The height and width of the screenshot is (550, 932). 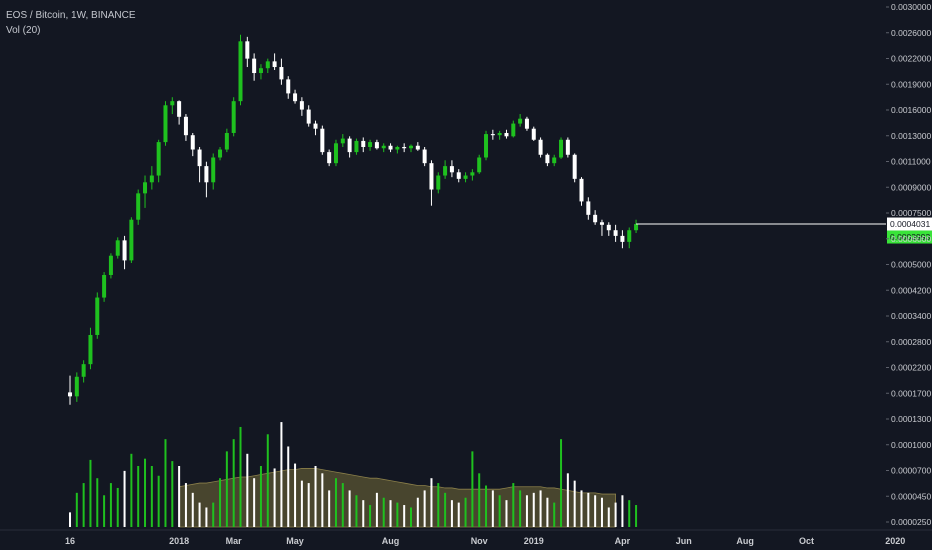 What do you see at coordinates (911, 419) in the screenshot?
I see `price-tick-label: 0.0001300` at bounding box center [911, 419].